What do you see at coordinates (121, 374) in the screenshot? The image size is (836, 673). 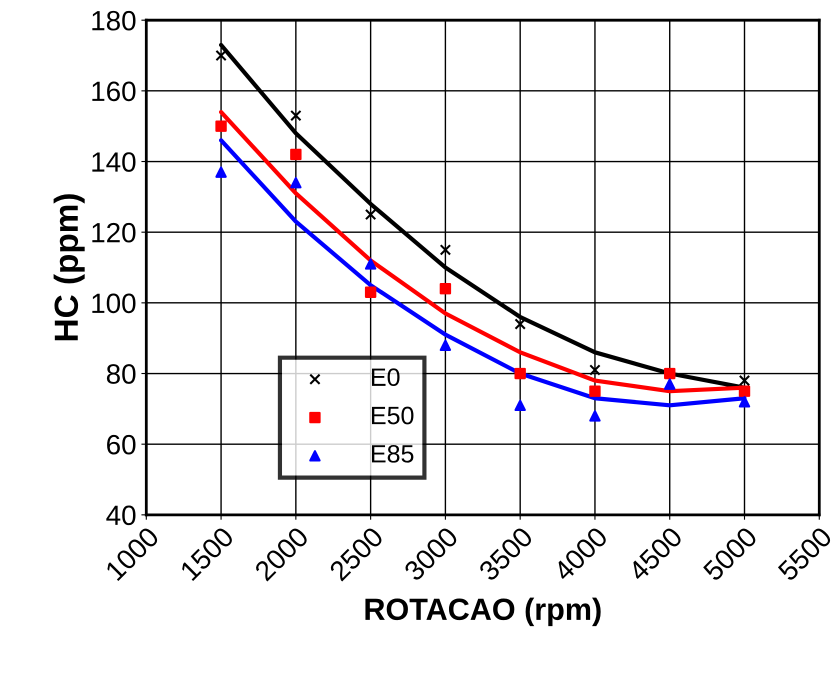 I see `y-tick-label: 80` at bounding box center [121, 374].